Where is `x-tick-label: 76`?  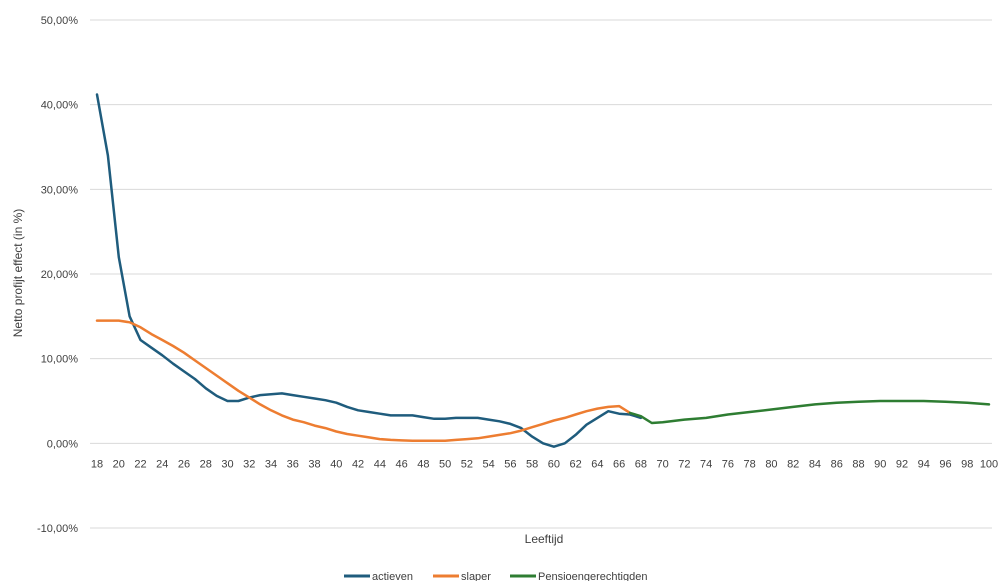
x-tick-label: 76 is located at coordinates (728, 464).